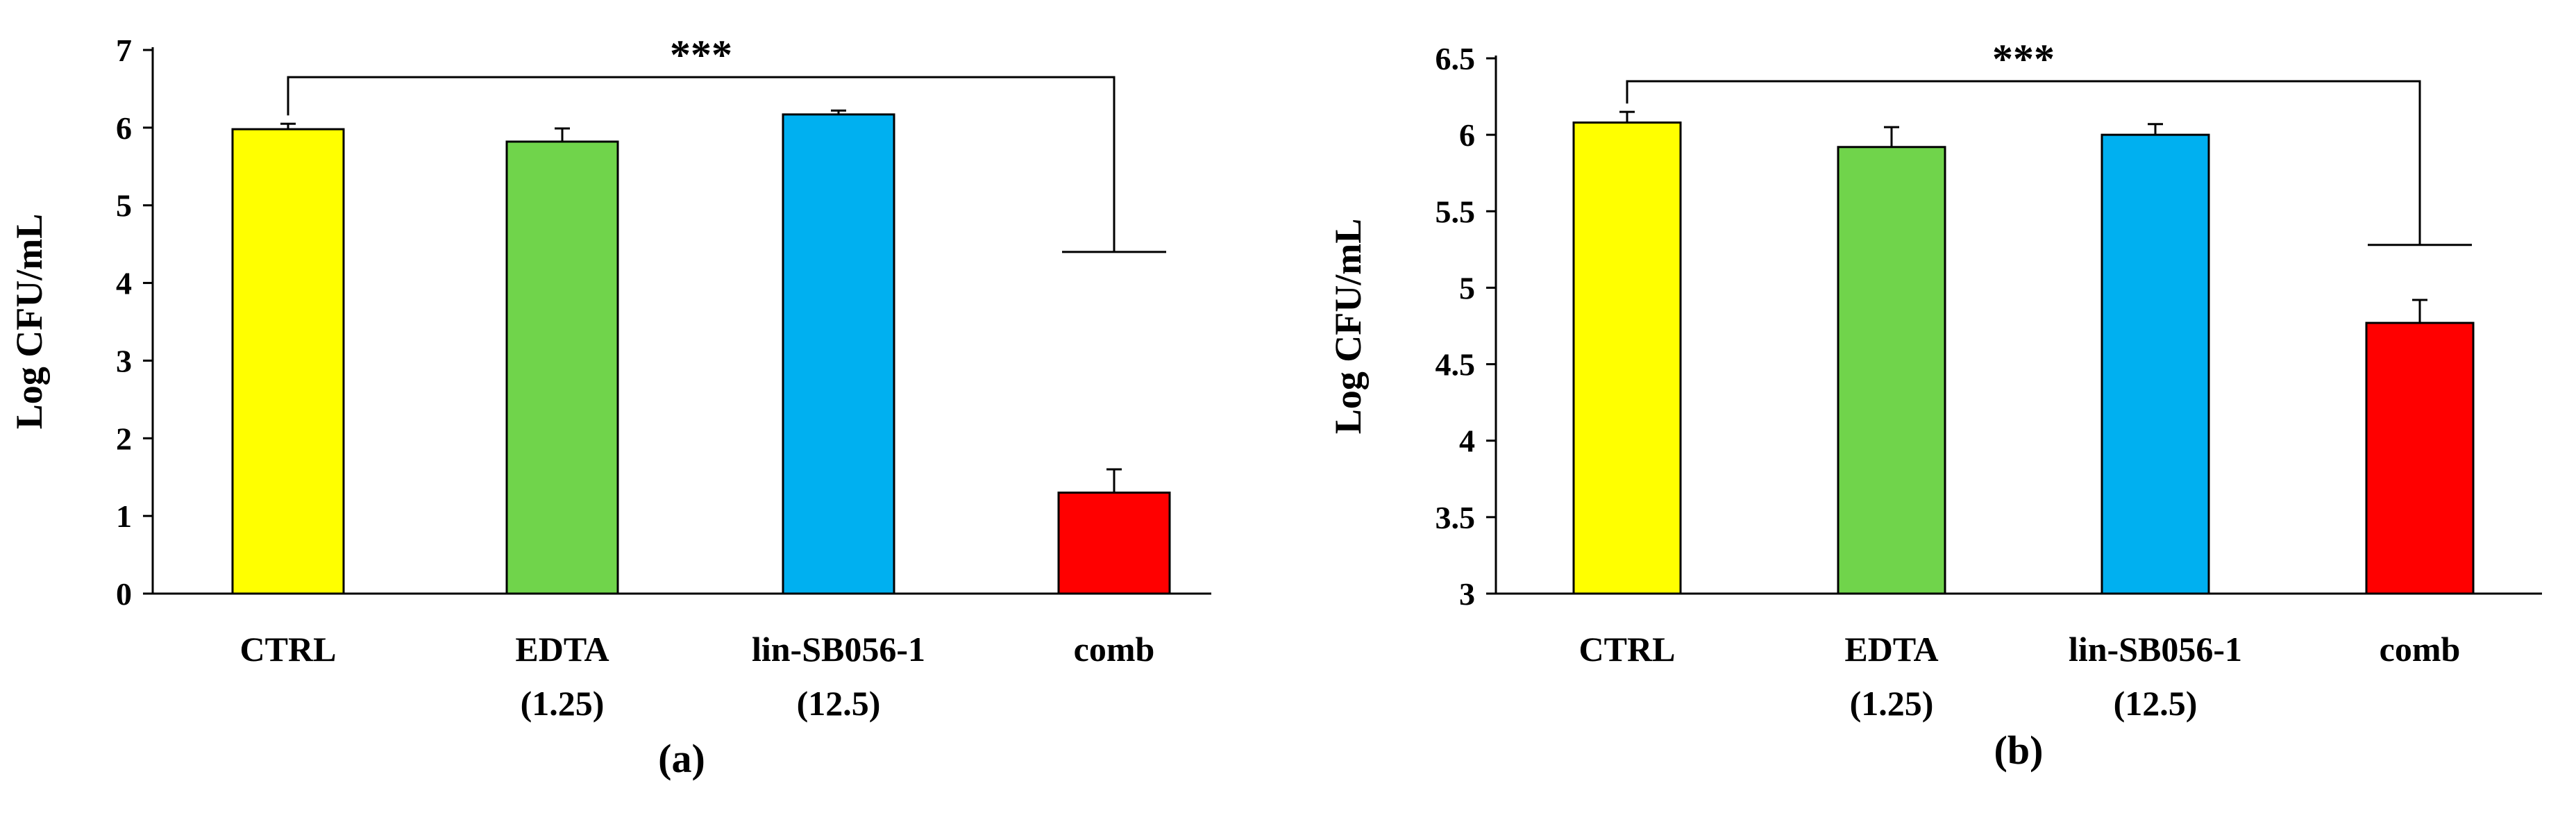  I want to click on y-tick-label: 0, so click(124, 594).